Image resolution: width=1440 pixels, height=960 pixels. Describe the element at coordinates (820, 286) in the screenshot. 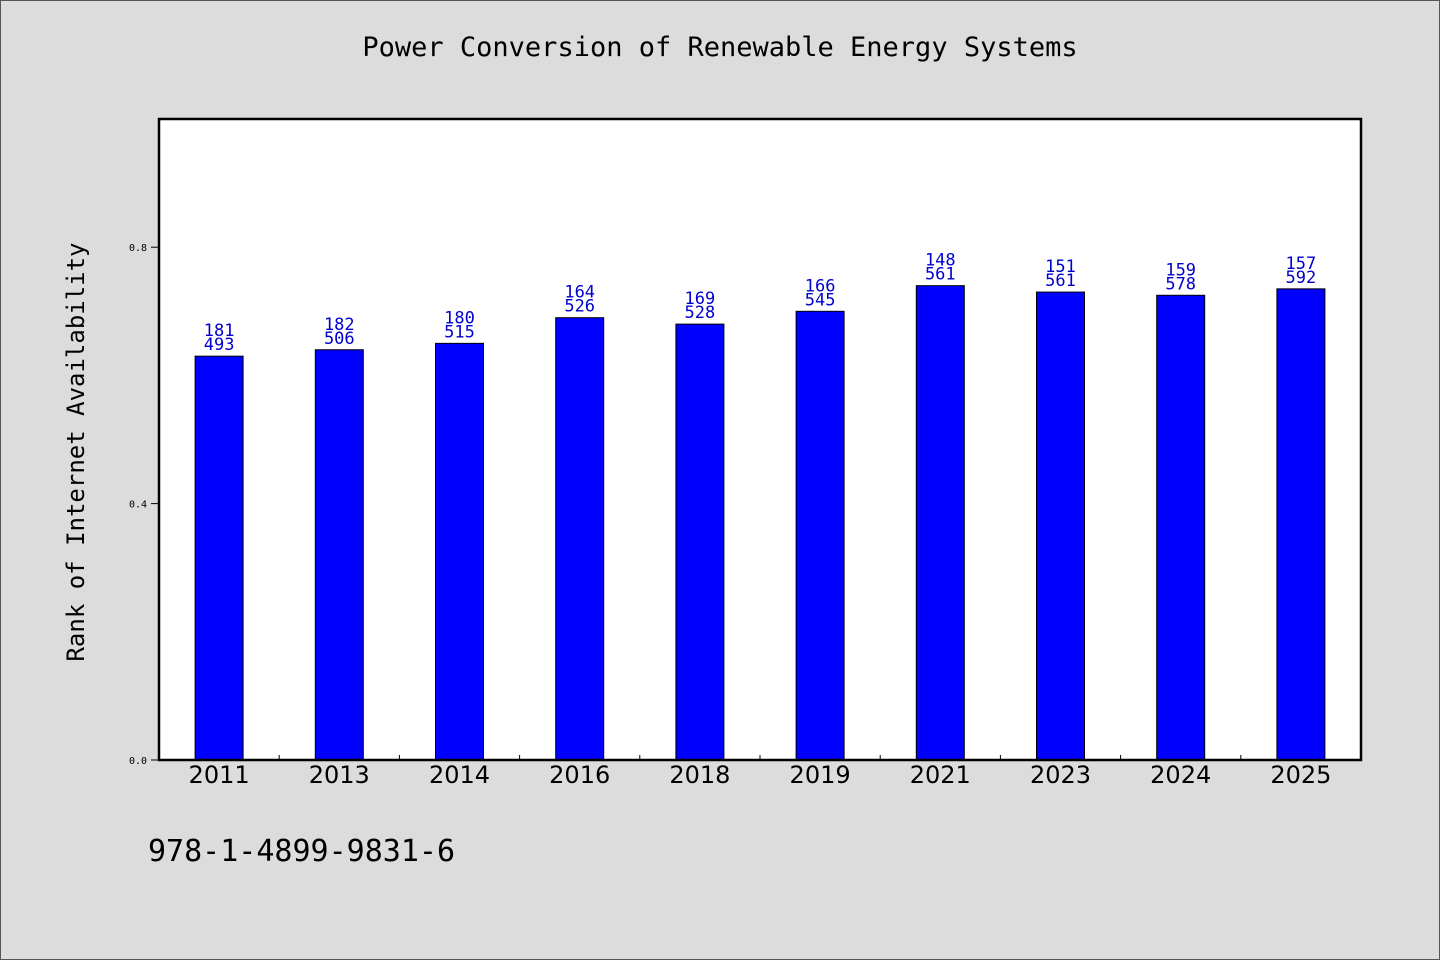

I see `bar-data-label: 166` at that location.